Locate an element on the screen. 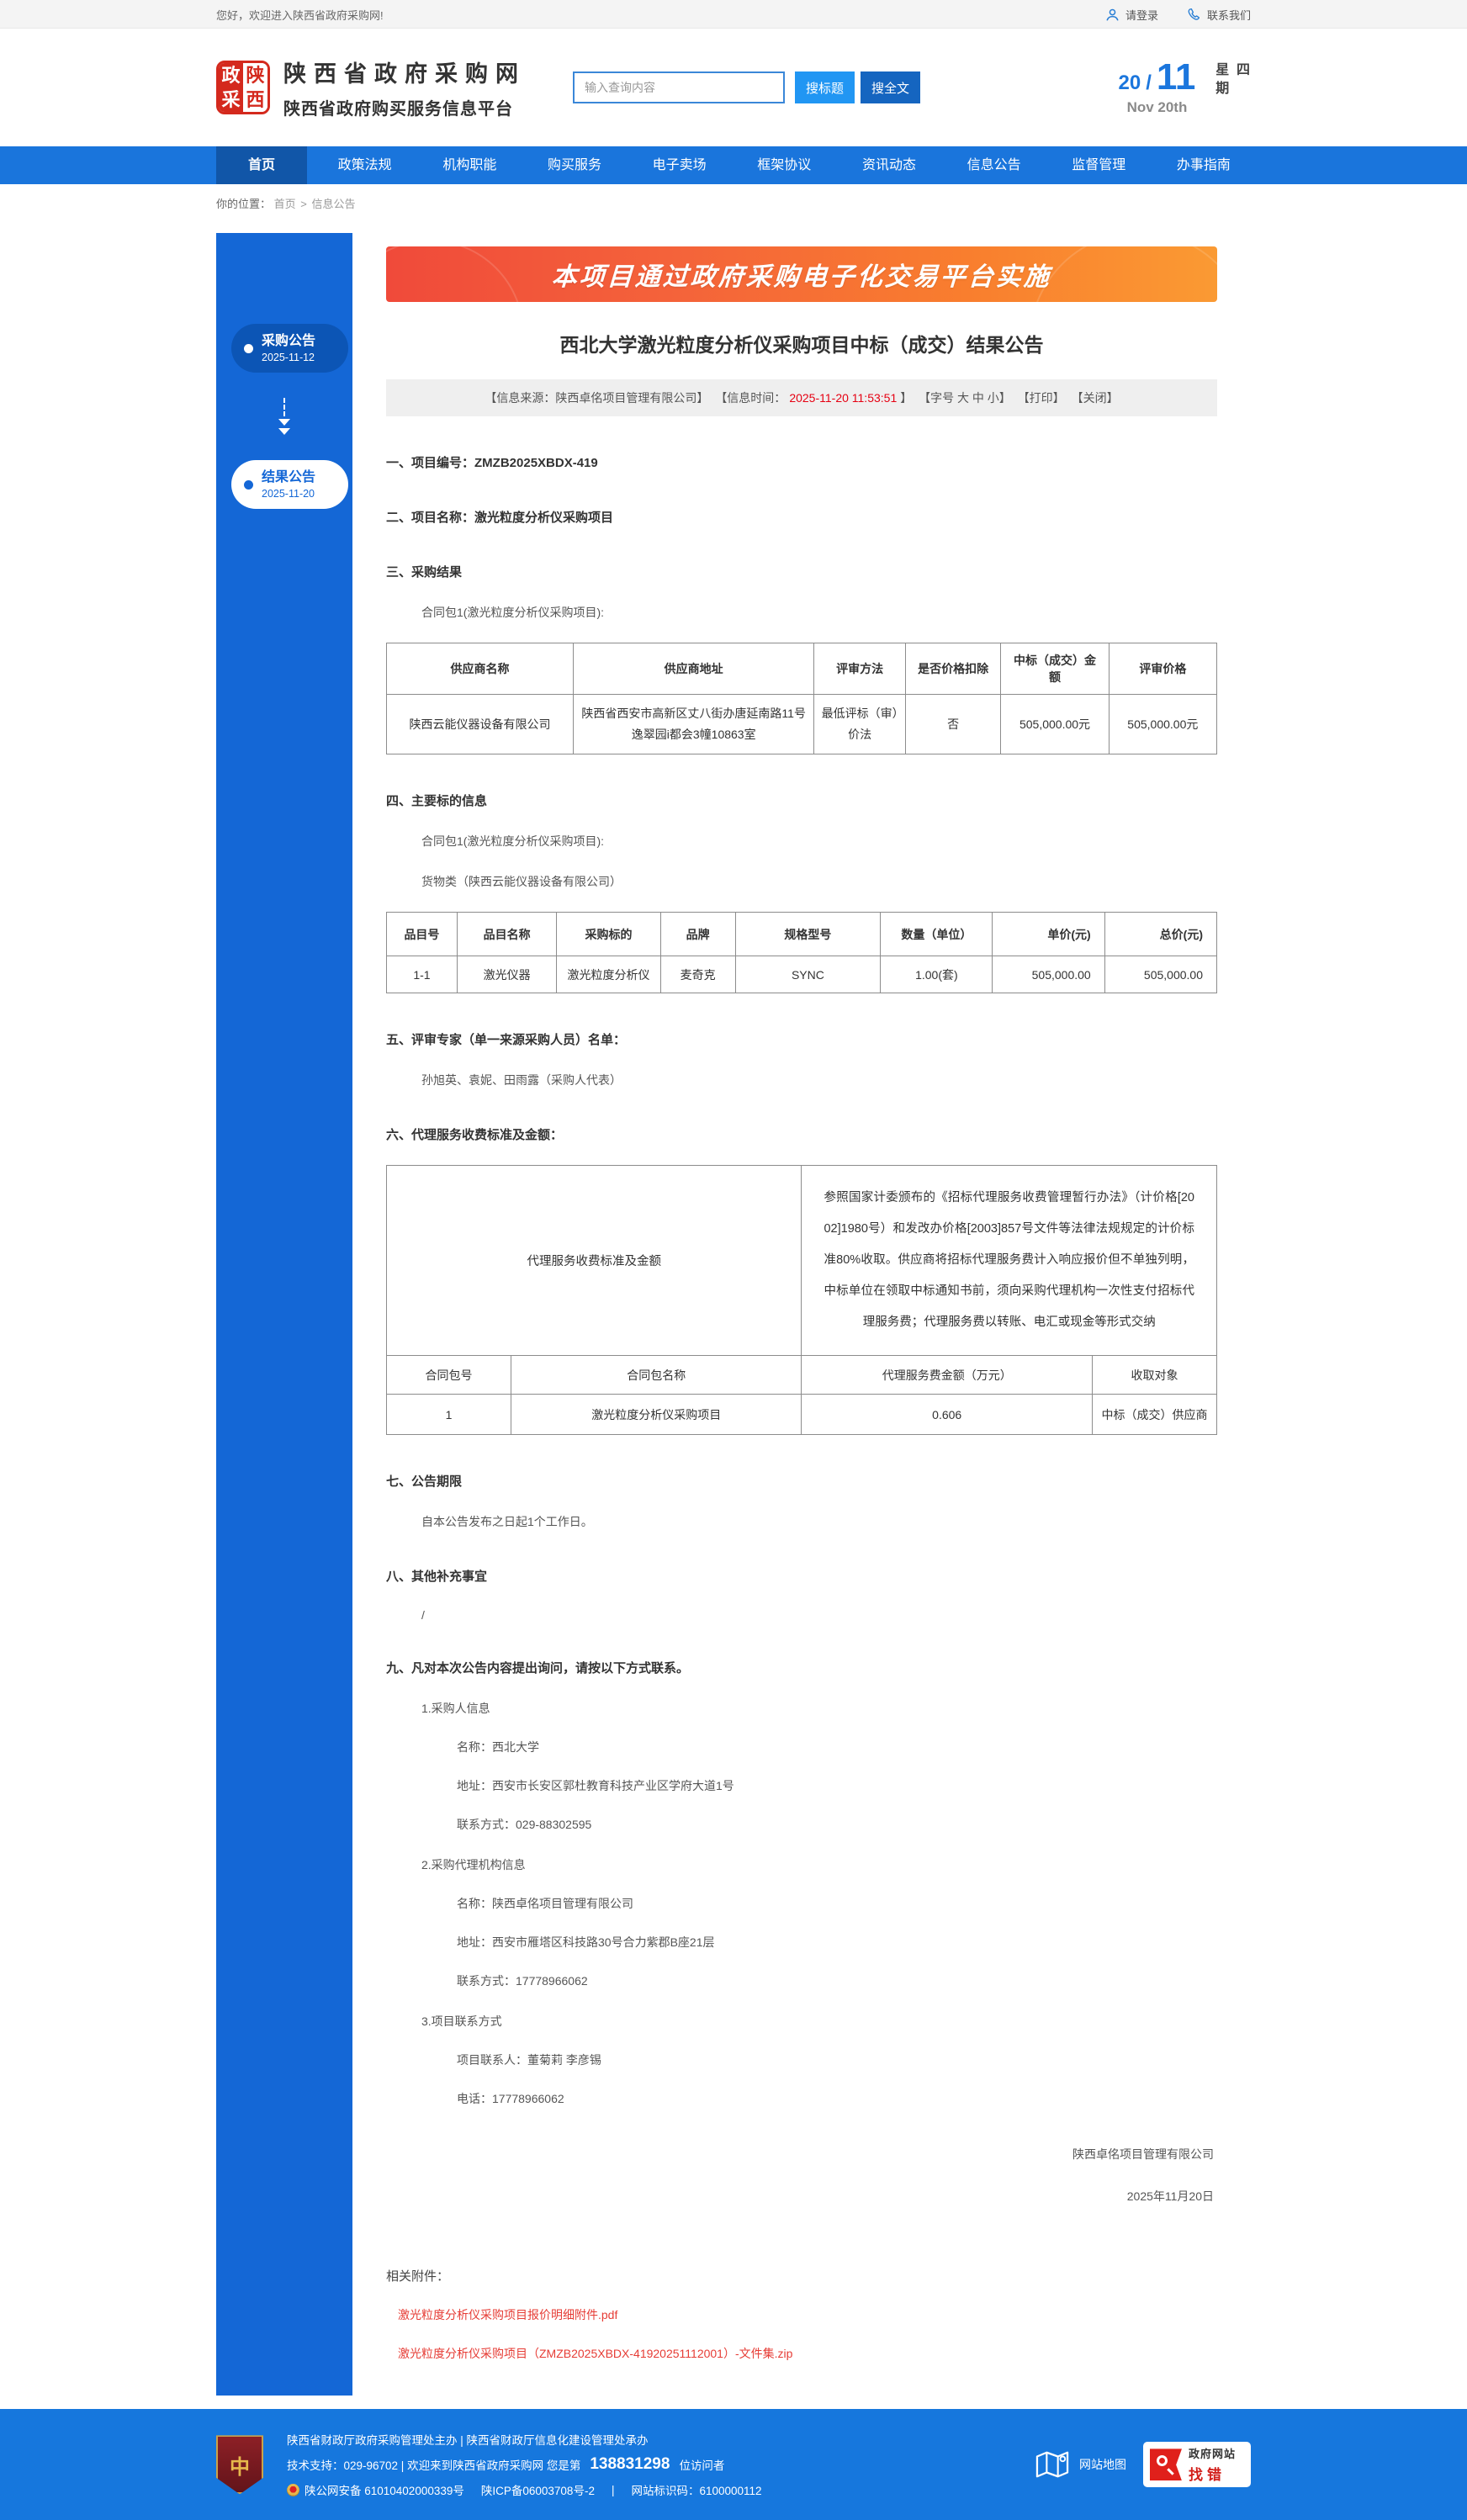  platform-banner: 本项目通过政府采购电子化交易平台实施 is located at coordinates (801, 274).